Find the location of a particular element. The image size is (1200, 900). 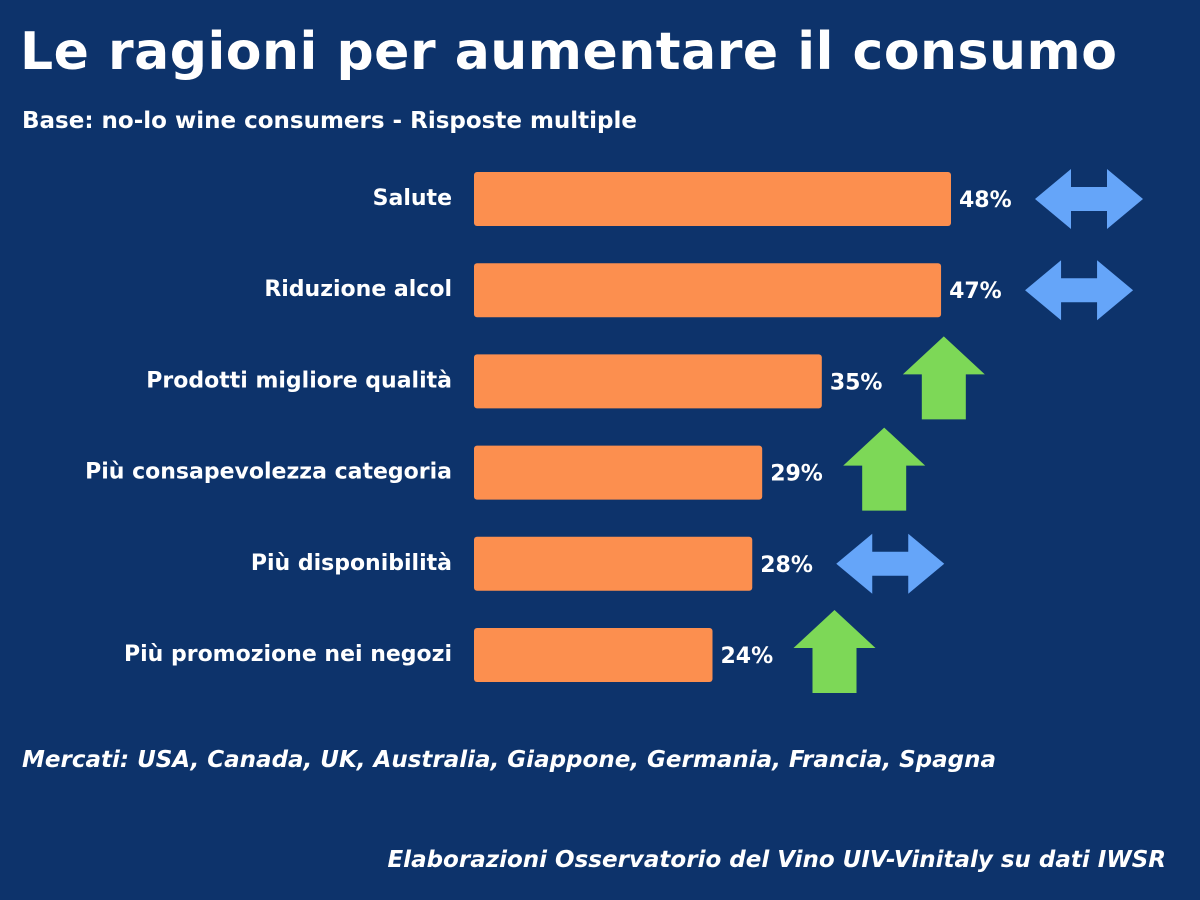

value-label: 47% is located at coordinates (975, 291).